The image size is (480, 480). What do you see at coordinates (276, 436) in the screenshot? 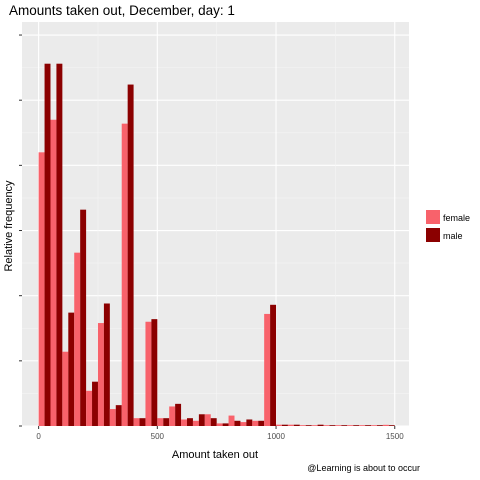
I see `x-tick-label: 1000` at bounding box center [276, 436].